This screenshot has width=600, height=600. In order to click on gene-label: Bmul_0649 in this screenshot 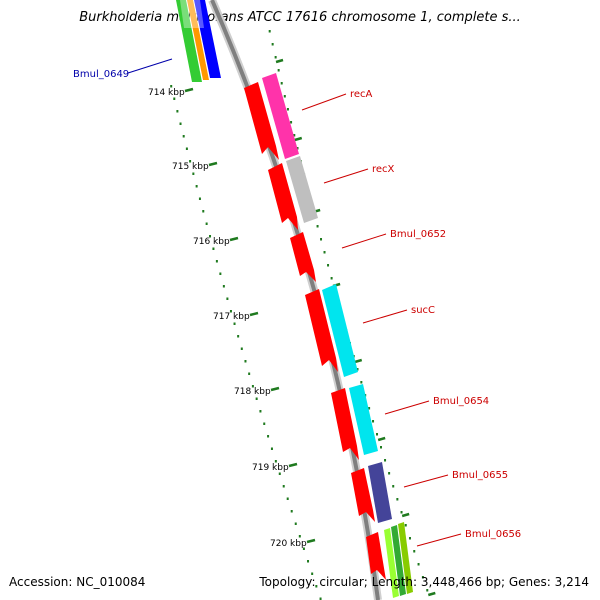, I will do `click(101, 74)`.